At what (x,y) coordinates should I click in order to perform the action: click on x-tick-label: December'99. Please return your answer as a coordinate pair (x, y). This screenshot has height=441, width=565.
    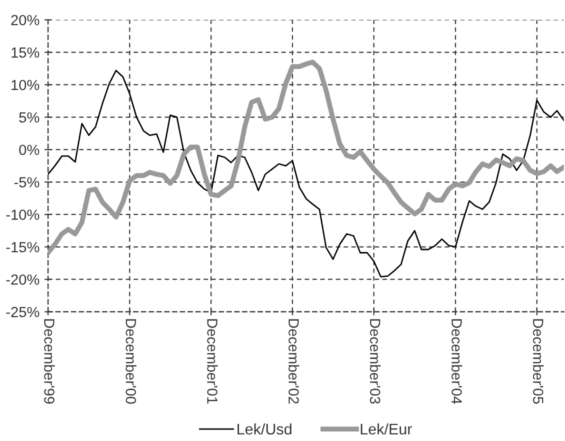
    Looking at the image, I should click on (49, 361).